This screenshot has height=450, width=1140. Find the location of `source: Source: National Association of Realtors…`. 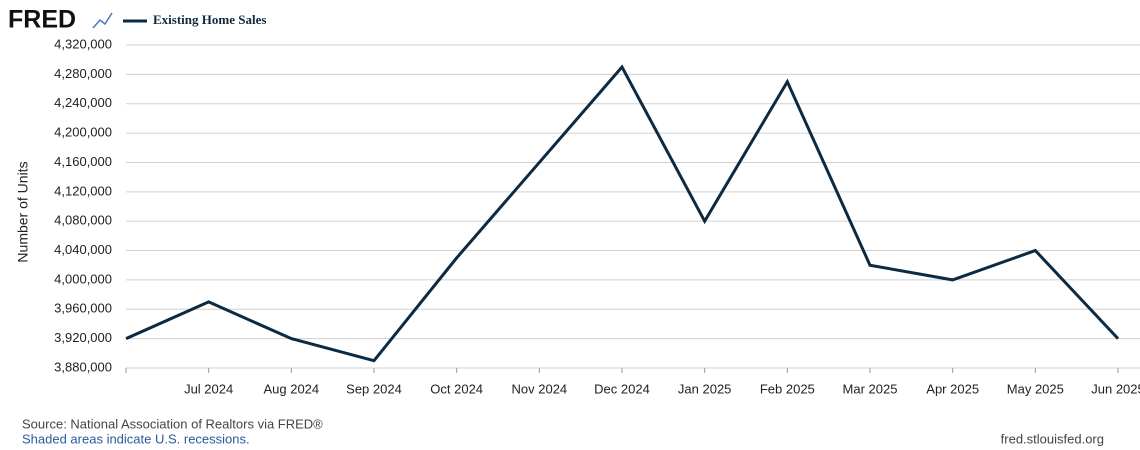

source: Source: National Association of Realtors… is located at coordinates (172, 423).